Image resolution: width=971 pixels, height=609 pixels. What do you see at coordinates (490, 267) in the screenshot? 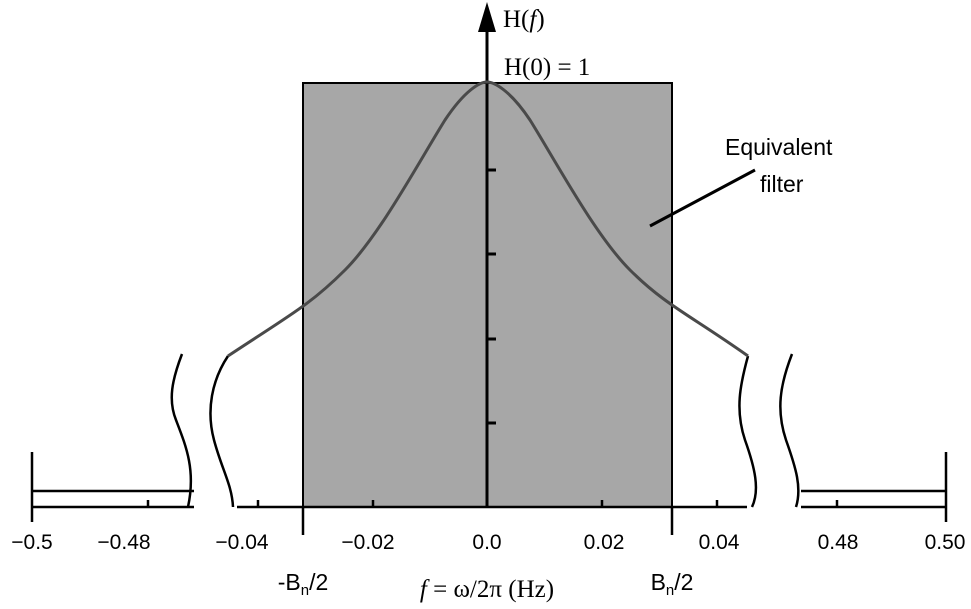
I see `vertical-axis` at bounding box center [490, 267].